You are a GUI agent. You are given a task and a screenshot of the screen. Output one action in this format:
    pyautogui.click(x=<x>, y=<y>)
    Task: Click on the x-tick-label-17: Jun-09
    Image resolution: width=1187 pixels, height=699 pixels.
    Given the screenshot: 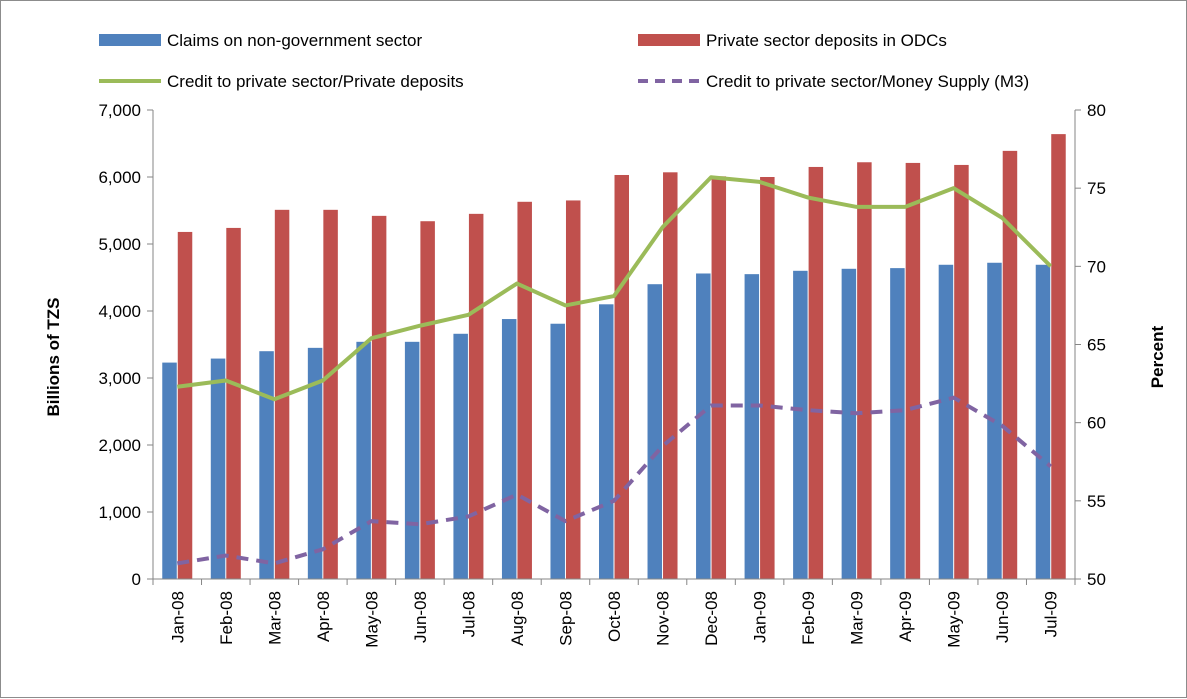 What is the action you would take?
    pyautogui.click(x=1002, y=617)
    